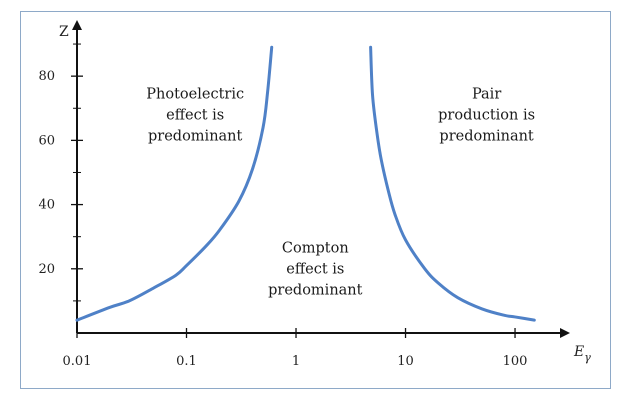 This screenshot has width=641, height=412. What do you see at coordinates (186, 361) in the screenshot?
I see `x-tick-label: 0.1` at bounding box center [186, 361].